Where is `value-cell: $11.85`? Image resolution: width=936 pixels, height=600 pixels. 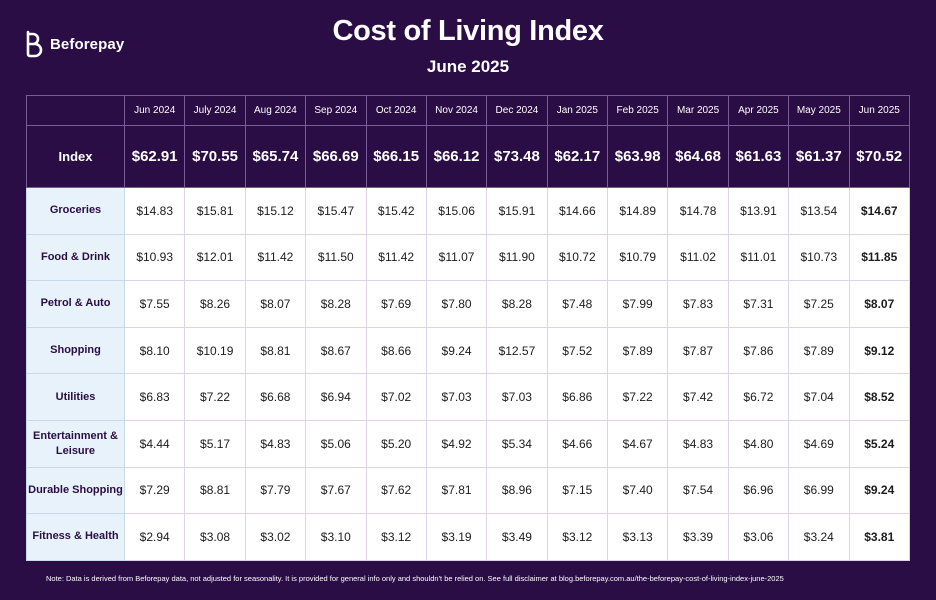
value-cell: $11.85 is located at coordinates (879, 257).